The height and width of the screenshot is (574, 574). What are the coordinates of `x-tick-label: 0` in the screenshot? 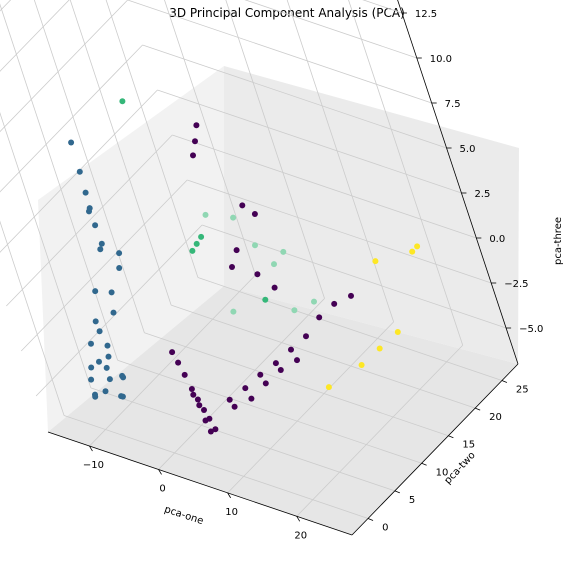 It's located at (162, 488).